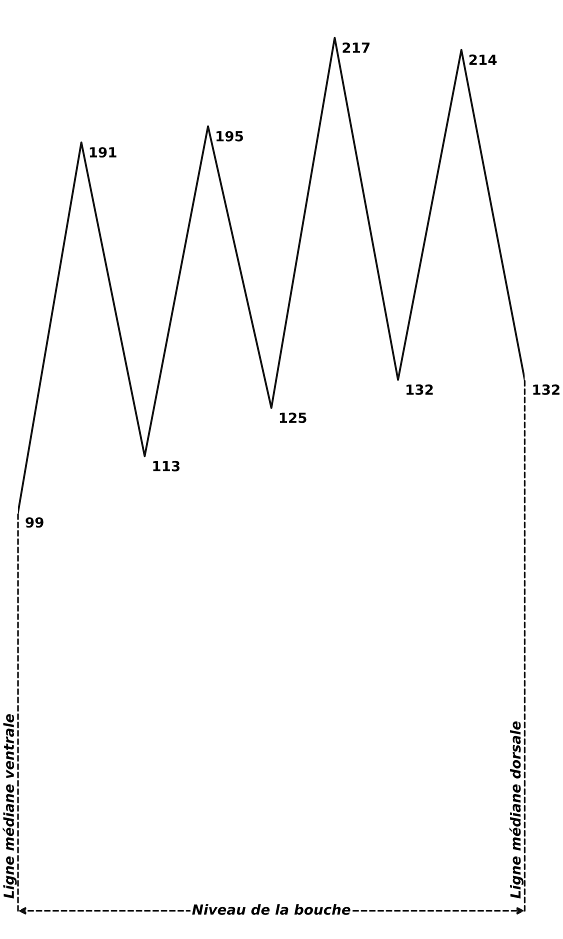 The width and height of the screenshot is (563, 939). What do you see at coordinates (9, 806) in the screenshot?
I see `text: Ligne médiane ventrale` at bounding box center [9, 806].